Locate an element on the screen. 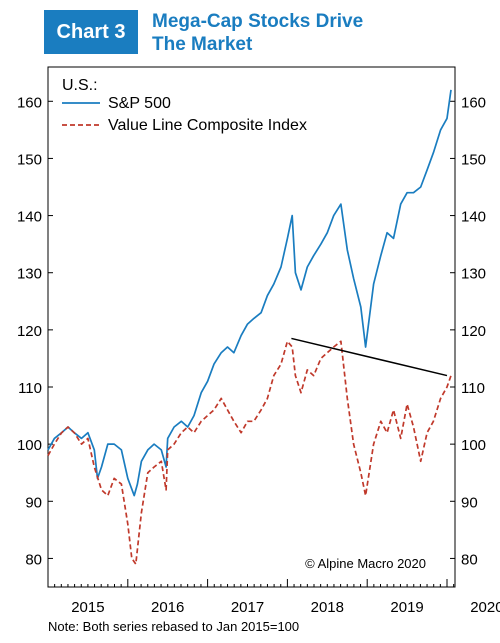 The image size is (500, 643). y-tick-label-left: 150 is located at coordinates (29, 159).